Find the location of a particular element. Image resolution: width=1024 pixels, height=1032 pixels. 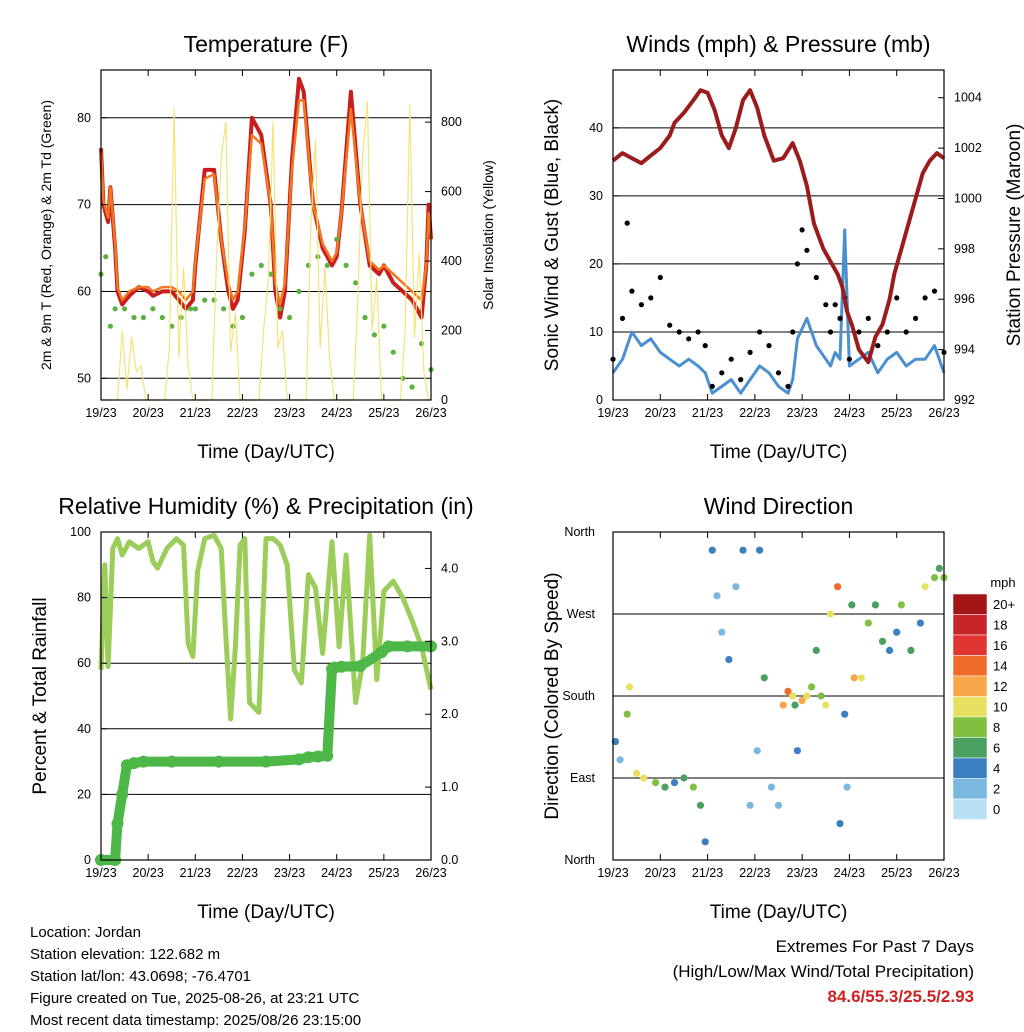

wind_direction-xtick-label: 20/23 is located at coordinates (660, 873).